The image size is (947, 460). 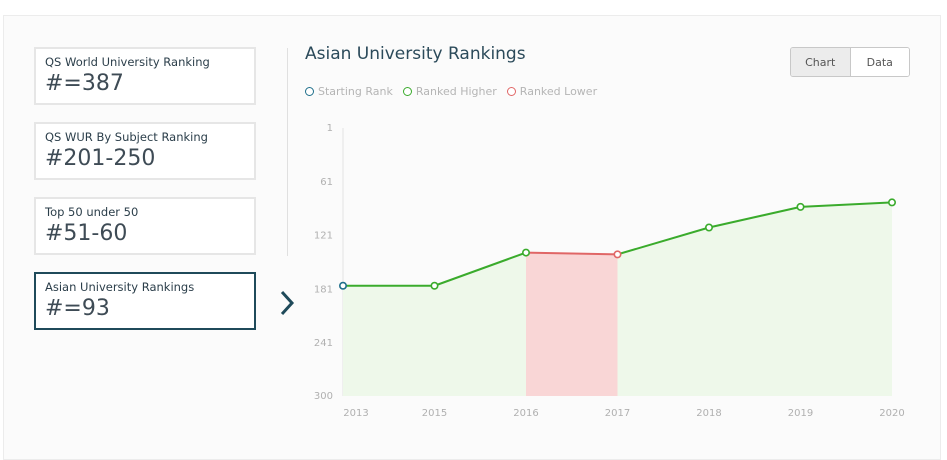 I want to click on y-tick-label: 121, so click(x=323, y=236).